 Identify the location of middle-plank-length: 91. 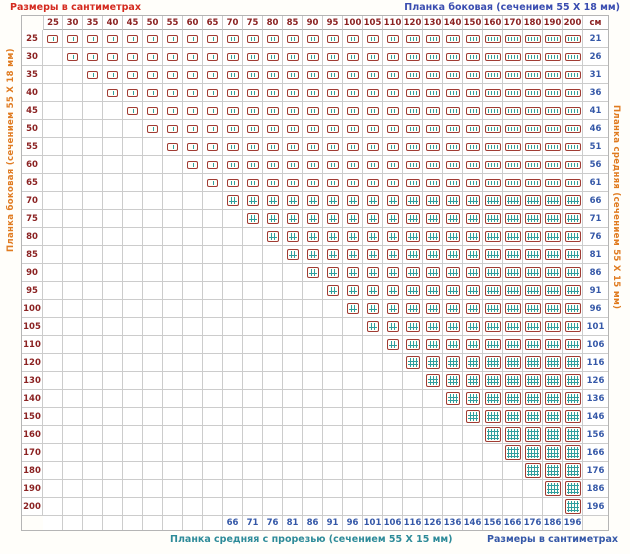
(596, 291).